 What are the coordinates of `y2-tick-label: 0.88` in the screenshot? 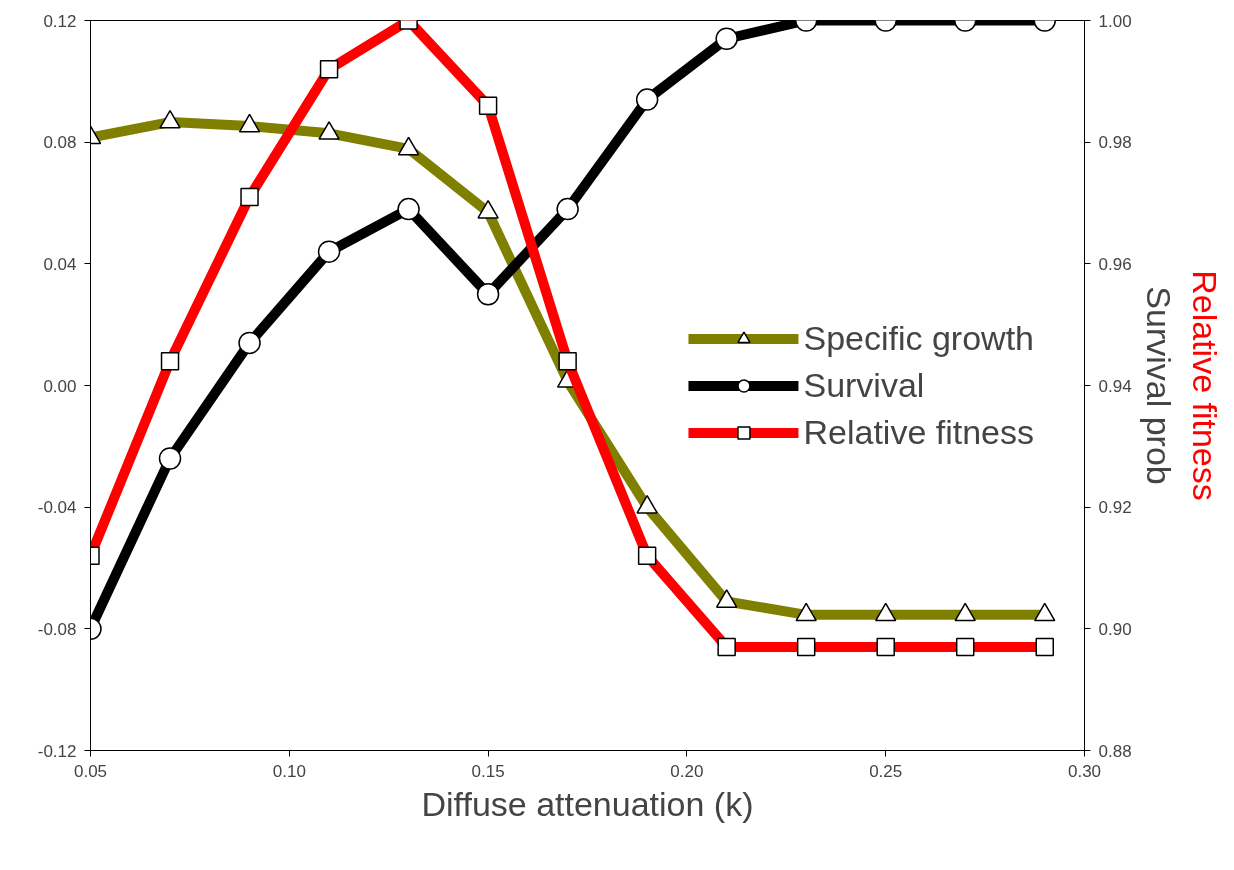 It's located at (1115, 751).